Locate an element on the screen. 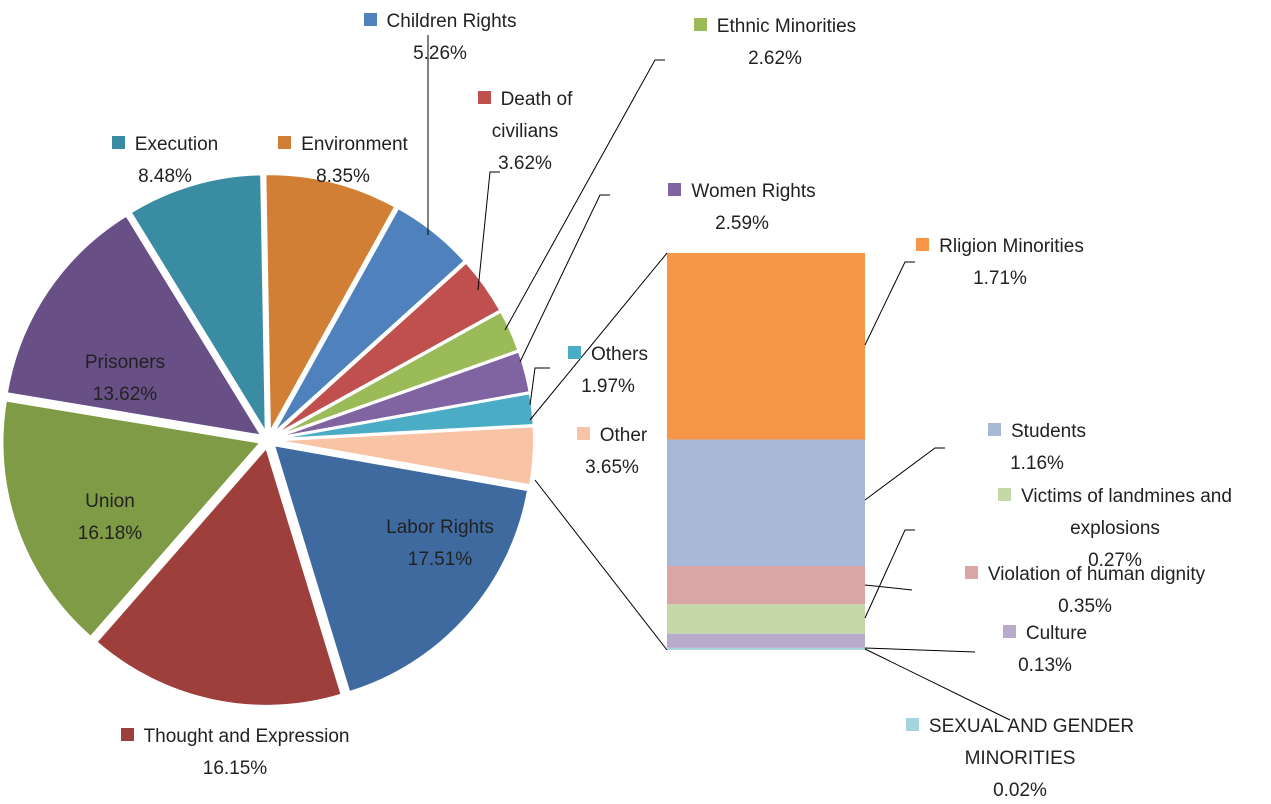 The width and height of the screenshot is (1271, 804). label-name: Environment is located at coordinates (354, 144).